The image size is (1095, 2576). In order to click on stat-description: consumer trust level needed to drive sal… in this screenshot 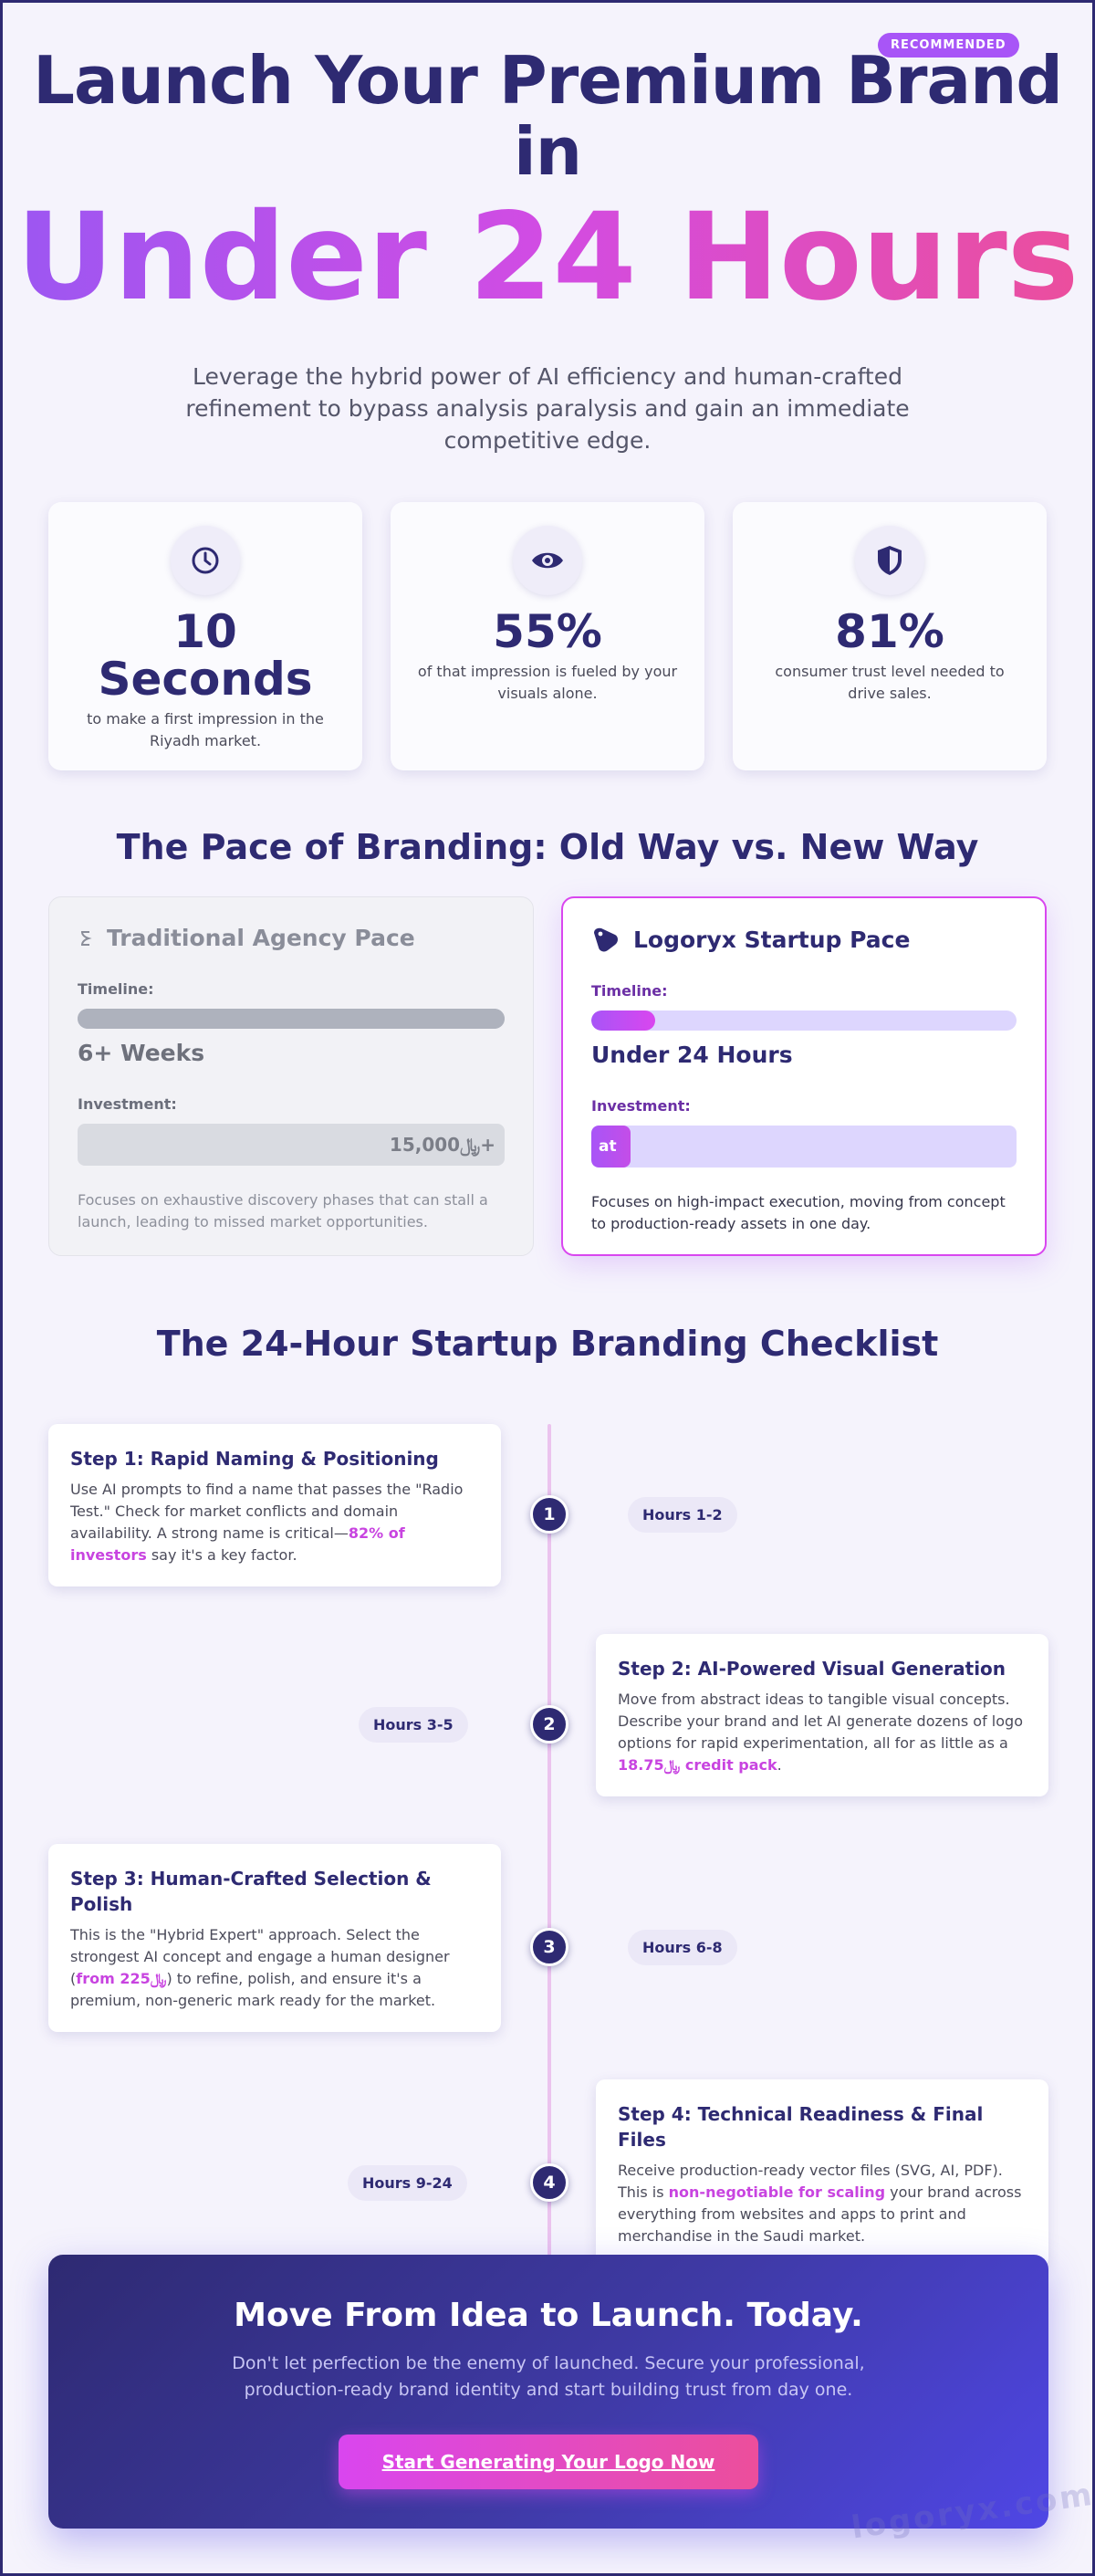, I will do `click(890, 682)`.